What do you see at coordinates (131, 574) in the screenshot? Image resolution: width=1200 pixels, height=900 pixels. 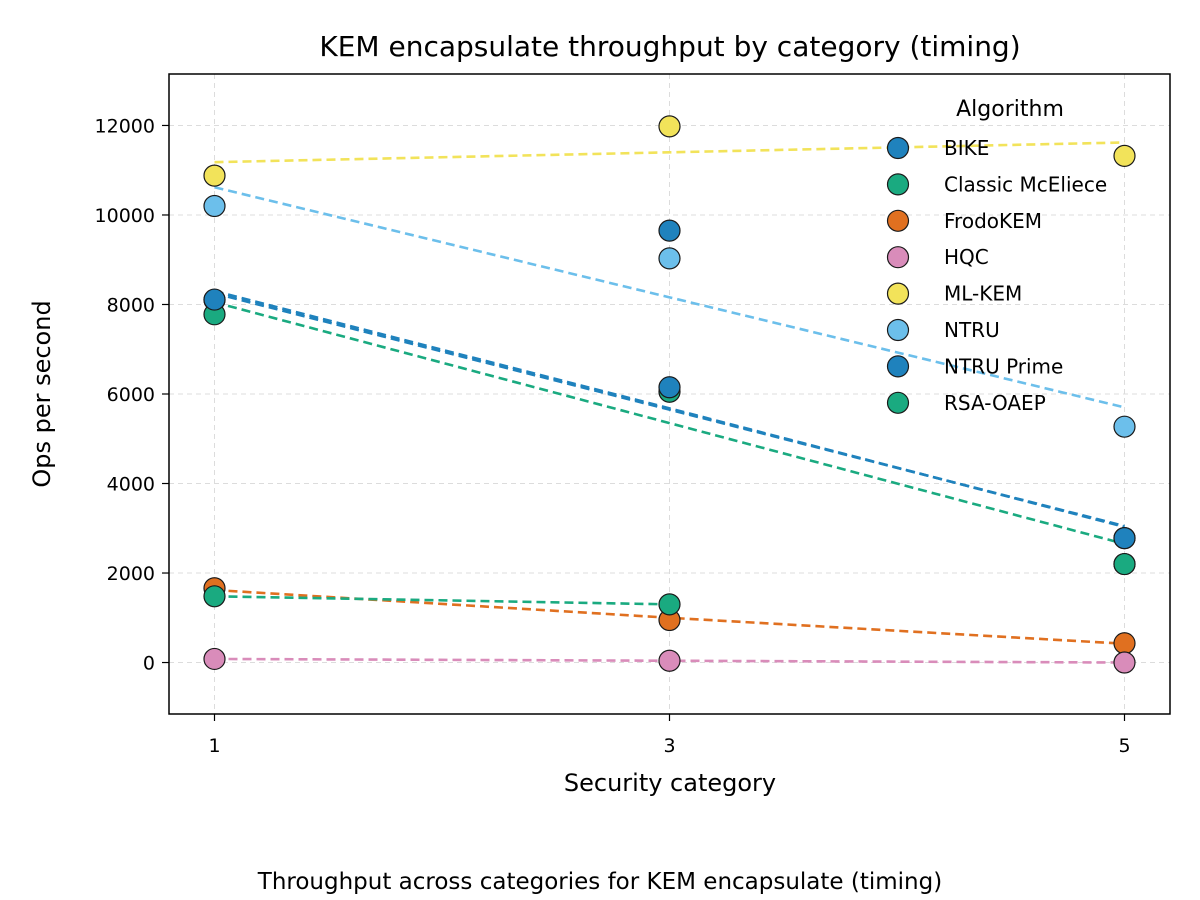 I see `y-tick-label: 2000` at bounding box center [131, 574].